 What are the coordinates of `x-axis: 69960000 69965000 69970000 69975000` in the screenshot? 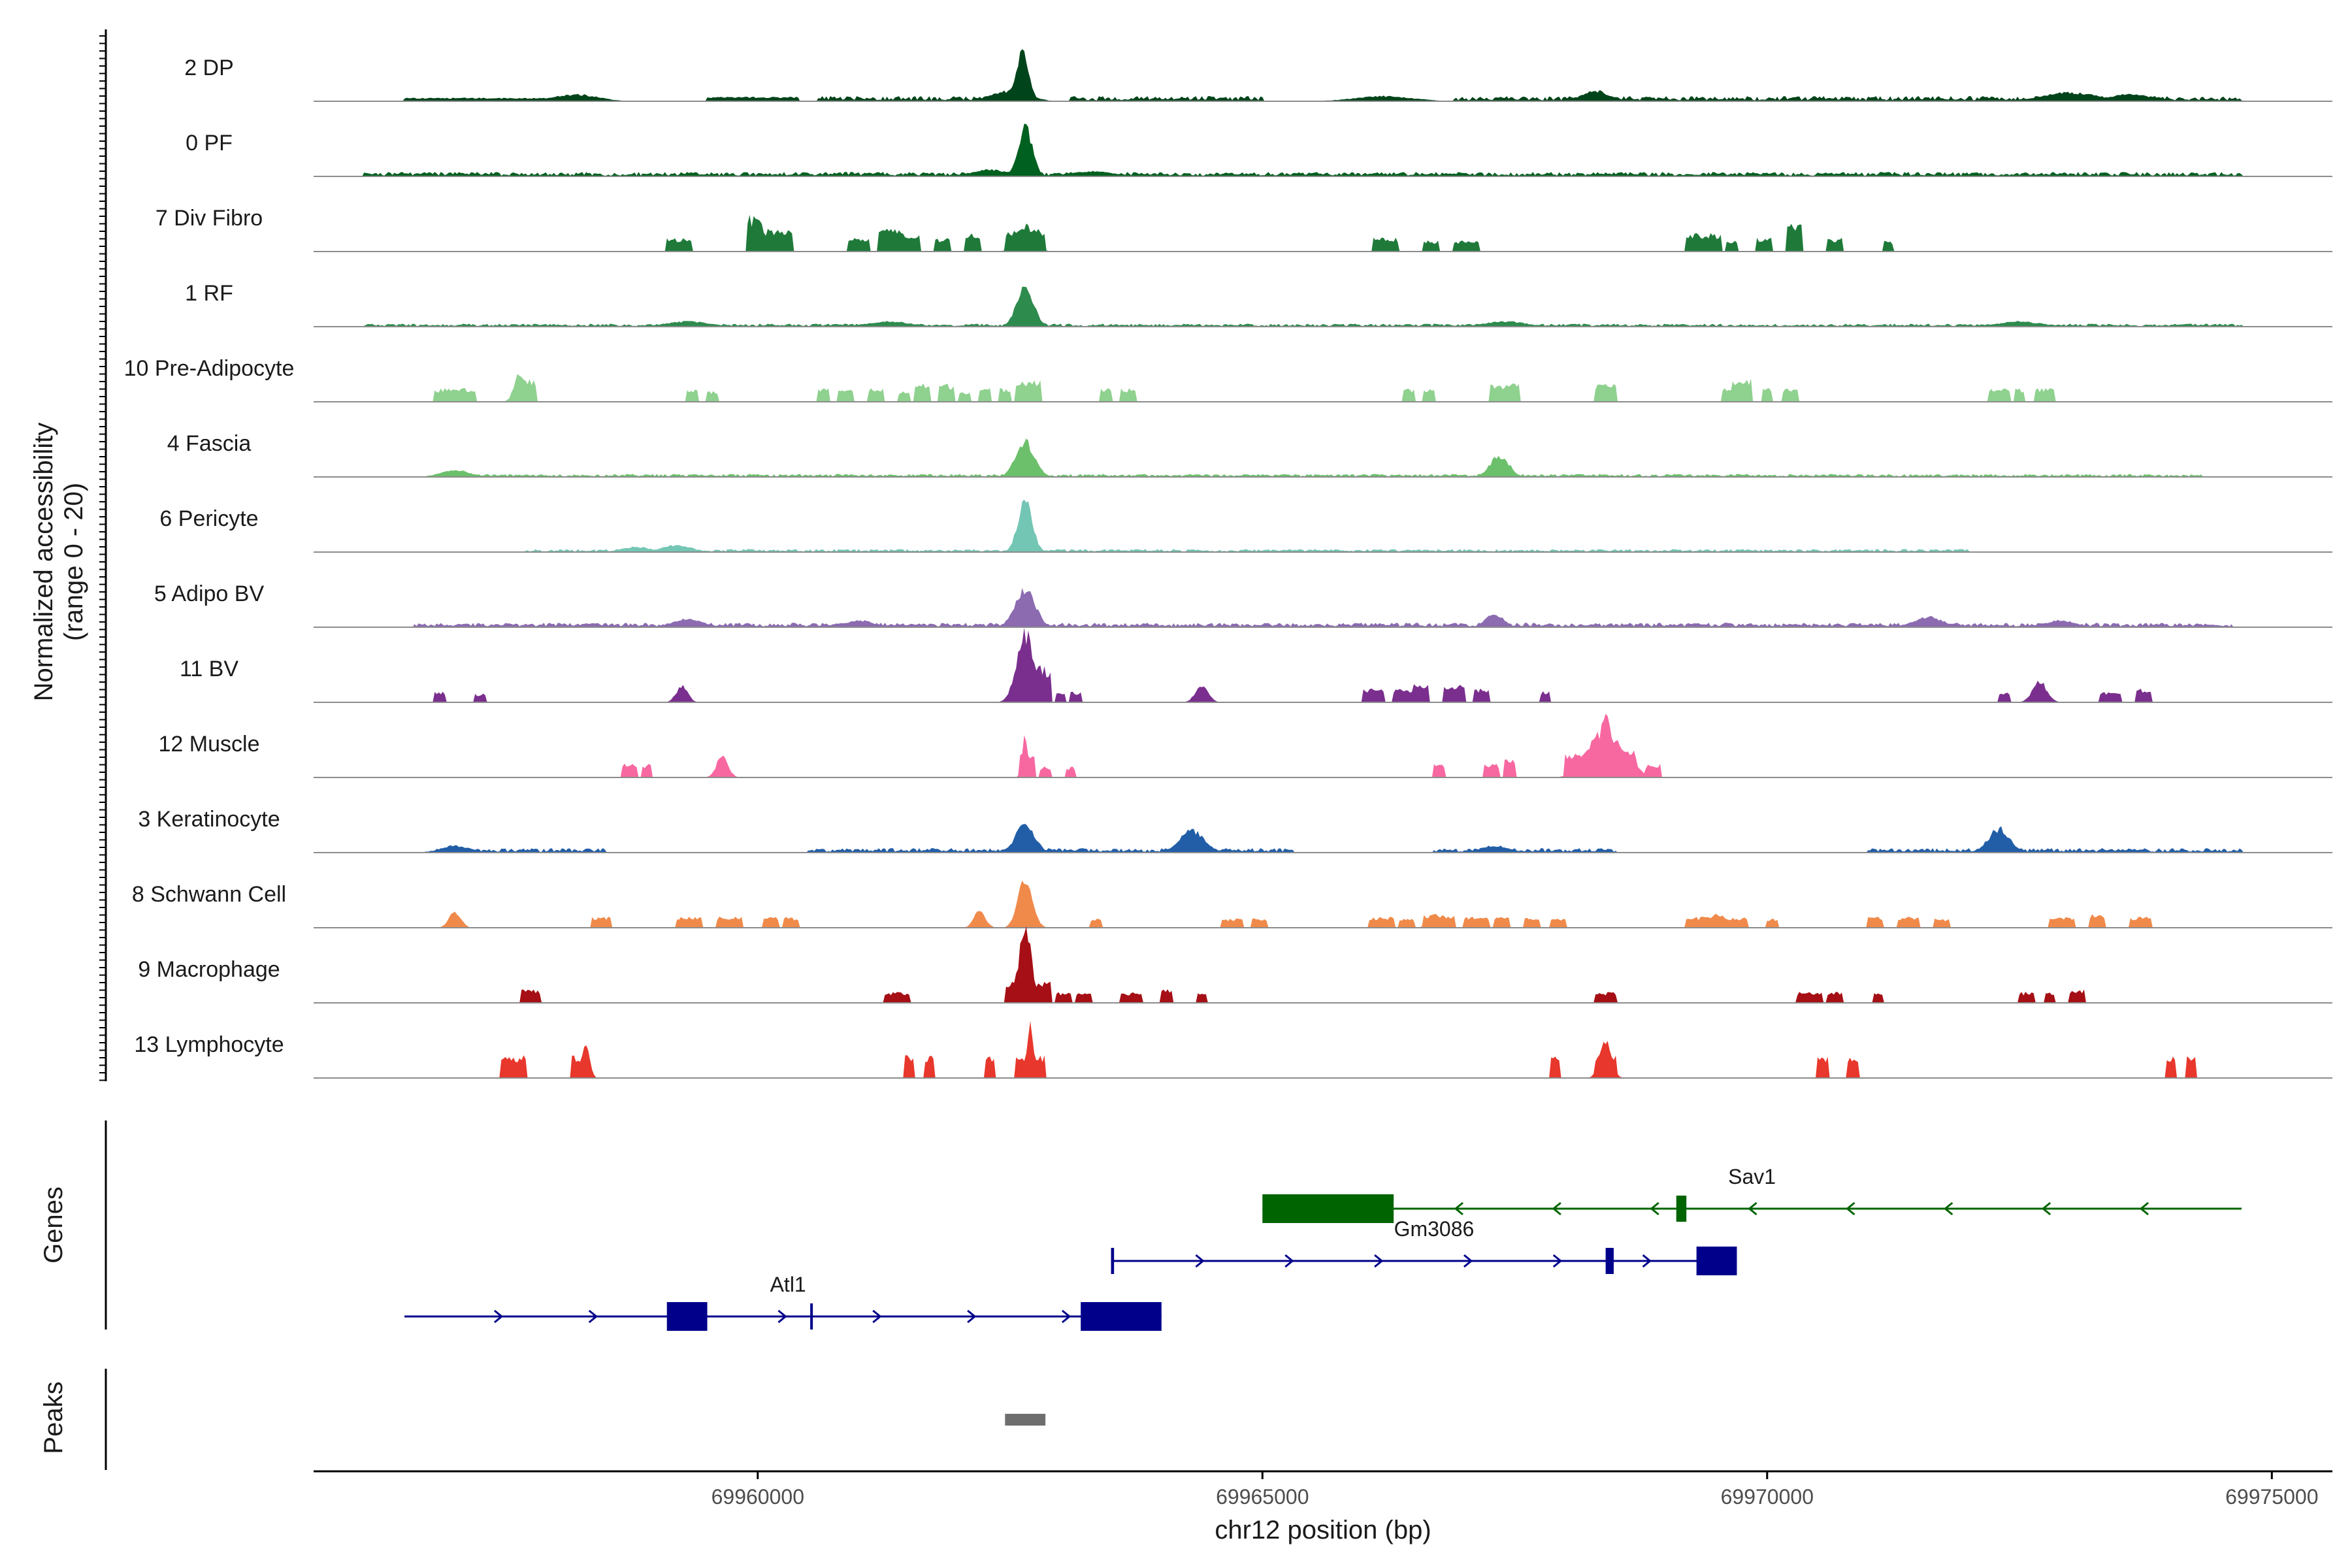 It's located at (1323, 1489).